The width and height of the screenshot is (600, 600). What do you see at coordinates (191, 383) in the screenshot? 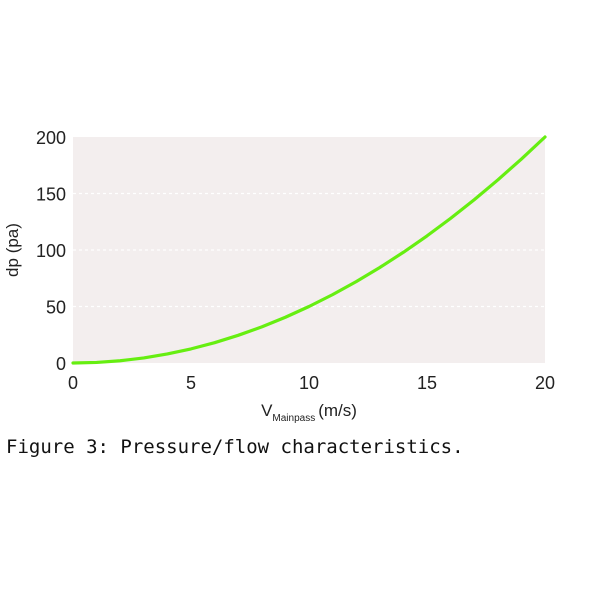
I see `x-tick-label: 5` at bounding box center [191, 383].